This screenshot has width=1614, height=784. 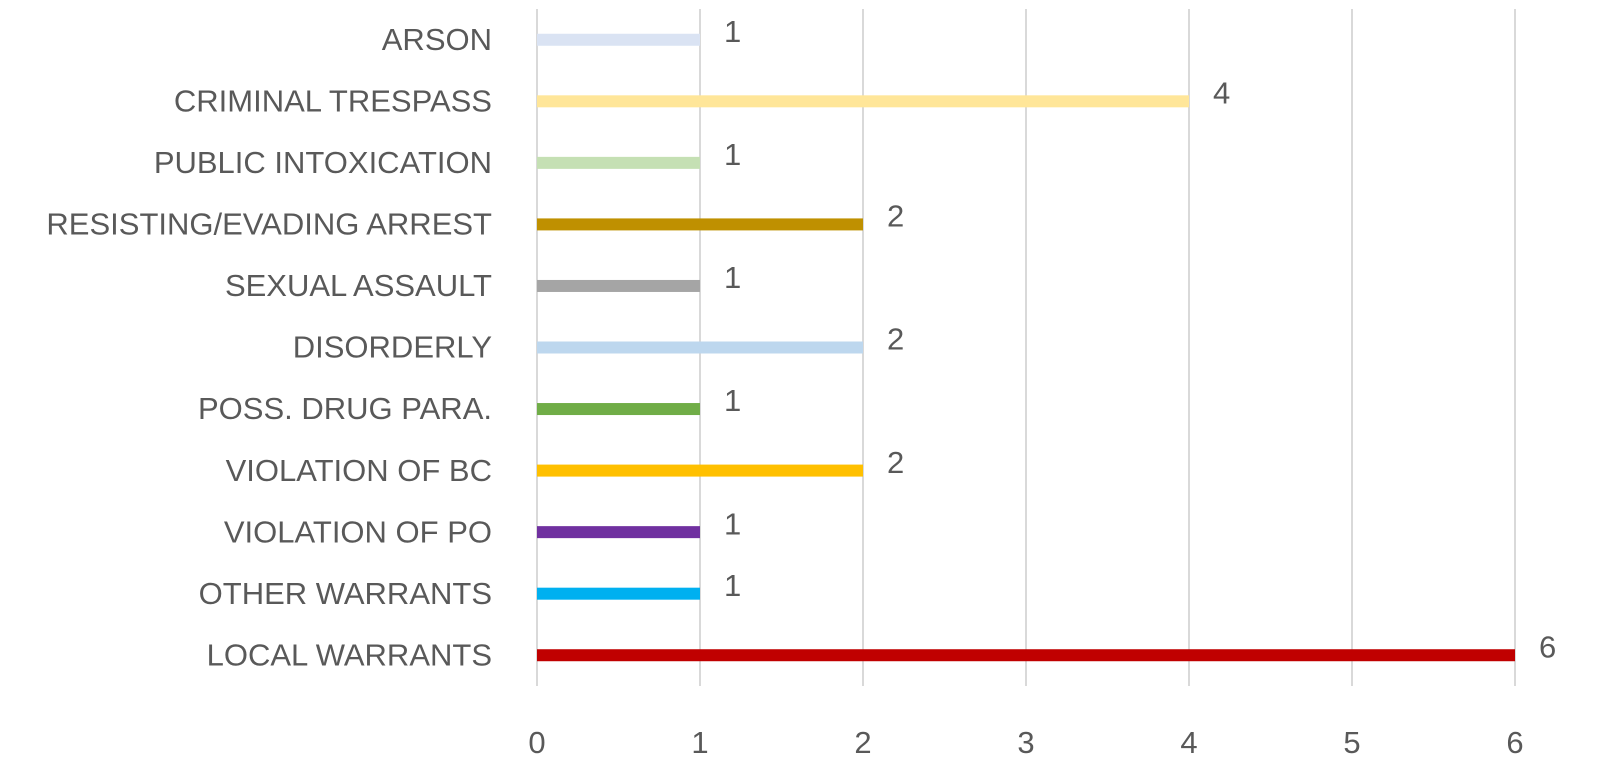 What do you see at coordinates (437, 39) in the screenshot?
I see `y-tick-label: ARSON` at bounding box center [437, 39].